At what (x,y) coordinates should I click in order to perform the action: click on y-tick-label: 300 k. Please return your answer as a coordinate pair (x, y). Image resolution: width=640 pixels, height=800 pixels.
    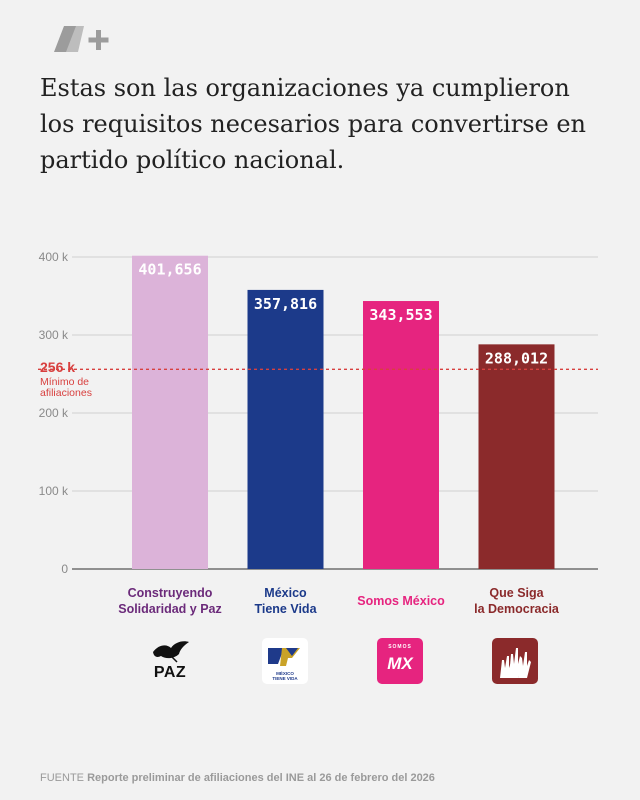
    Looking at the image, I should click on (54, 335).